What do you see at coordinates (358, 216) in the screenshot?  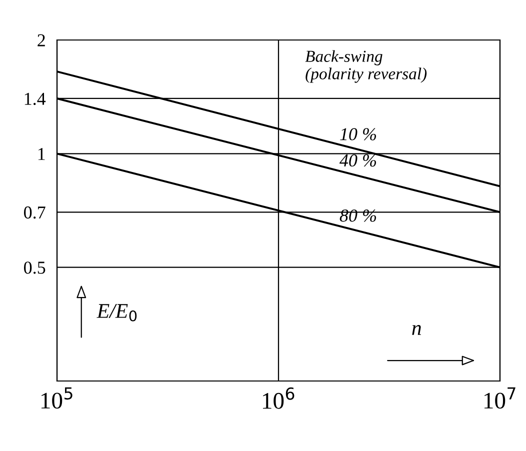 I see `series-label: 80 %` at bounding box center [358, 216].